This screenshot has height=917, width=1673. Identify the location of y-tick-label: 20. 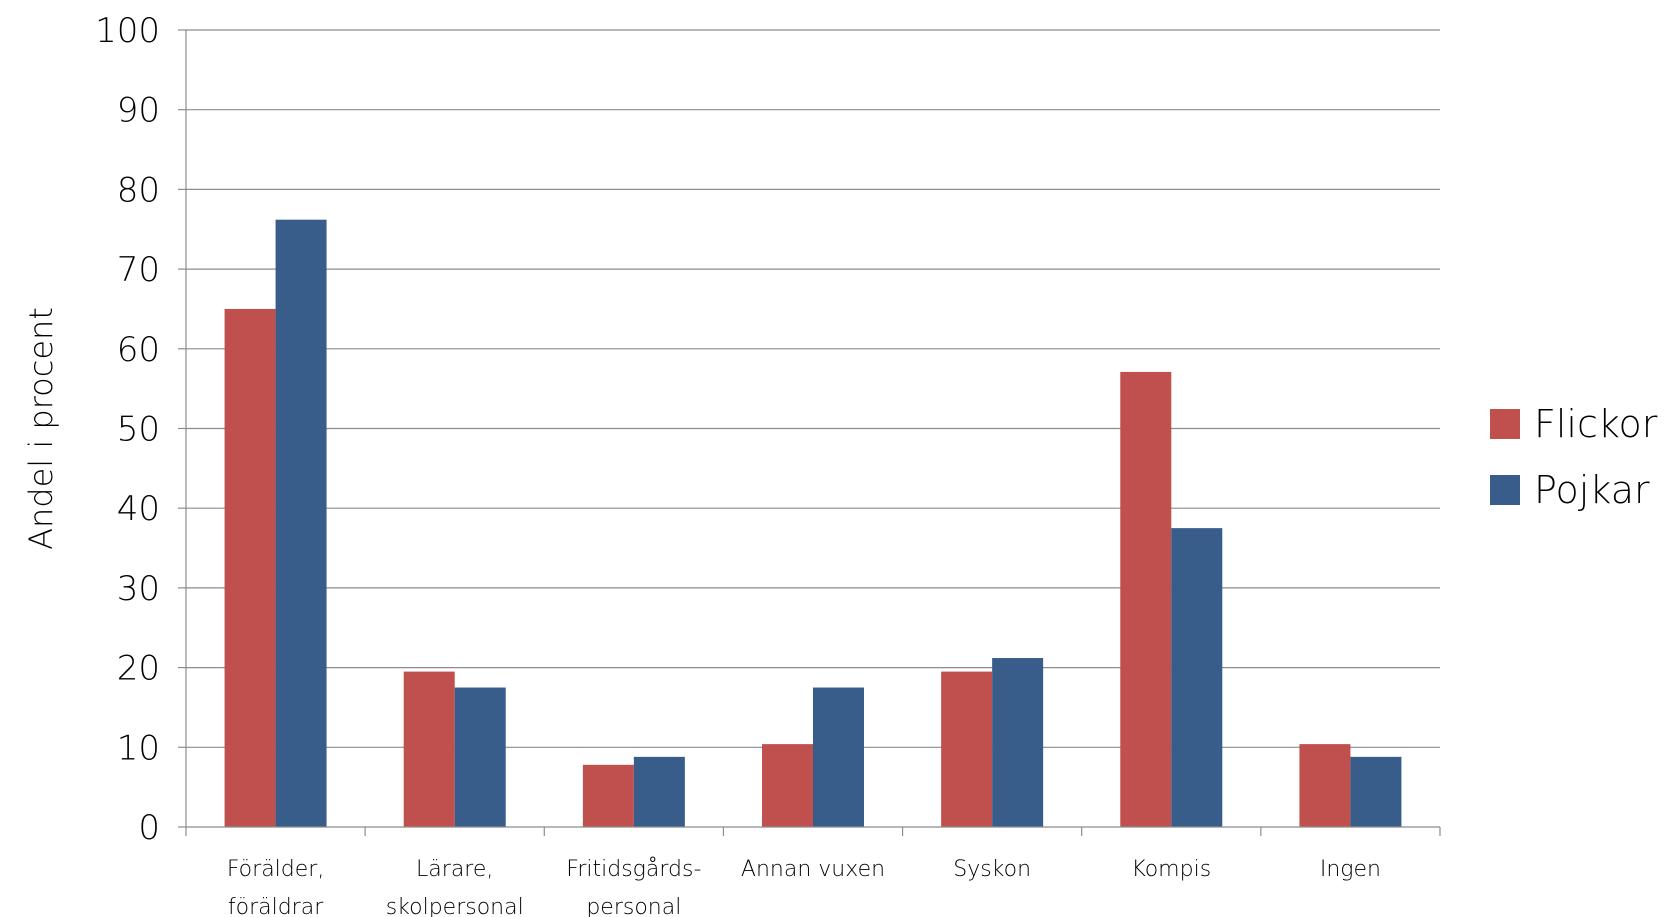
(138, 669).